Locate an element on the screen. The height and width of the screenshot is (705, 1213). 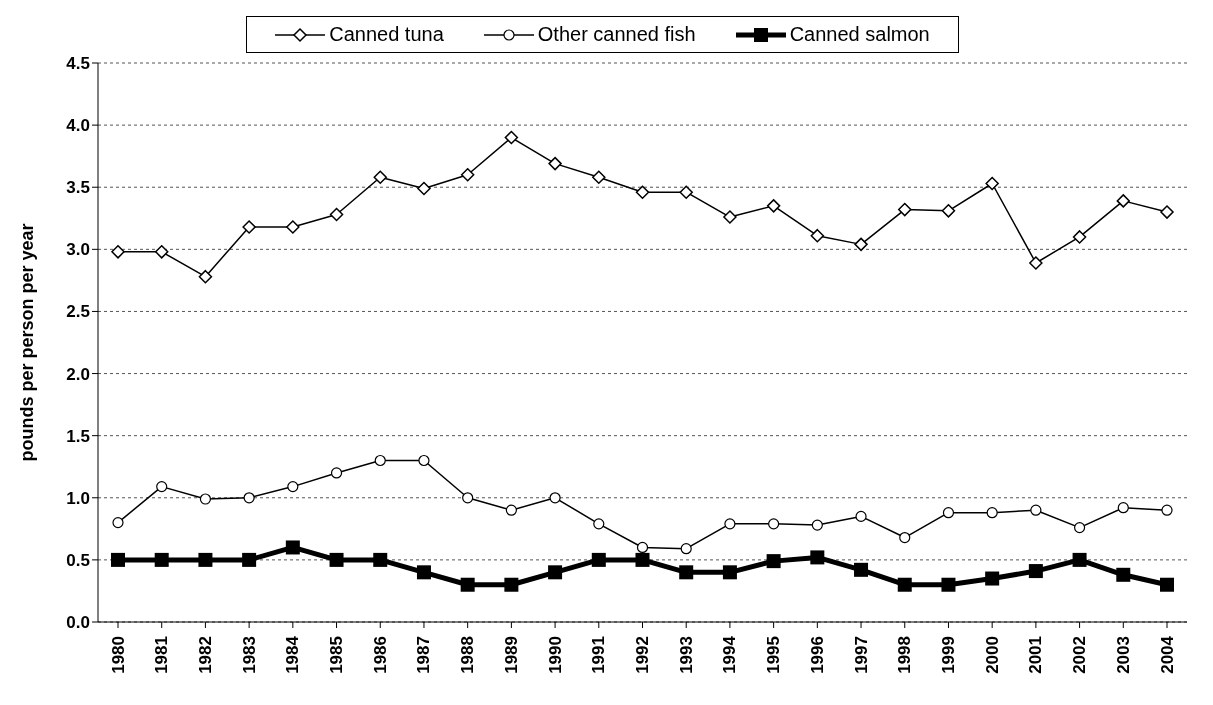
y-tick-label: 2.0 is located at coordinates (78, 374).